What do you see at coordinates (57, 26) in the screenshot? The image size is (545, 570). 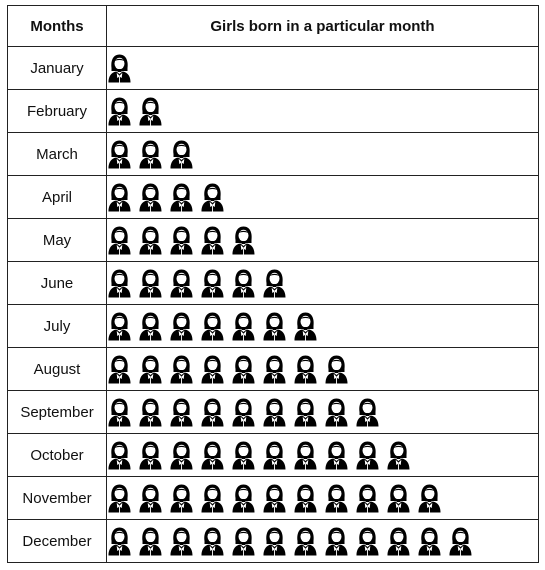 I see `months-header: Months` at bounding box center [57, 26].